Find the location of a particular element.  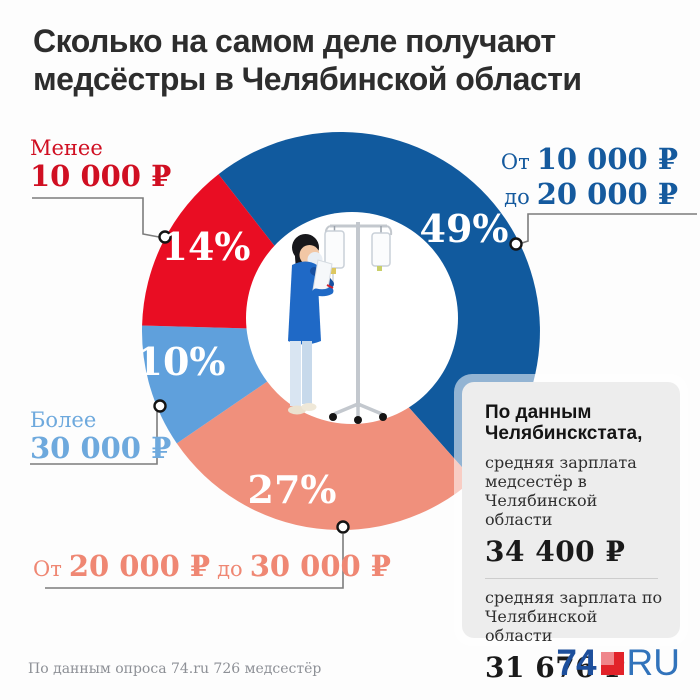

nurse-leg-back is located at coordinates (295, 373).